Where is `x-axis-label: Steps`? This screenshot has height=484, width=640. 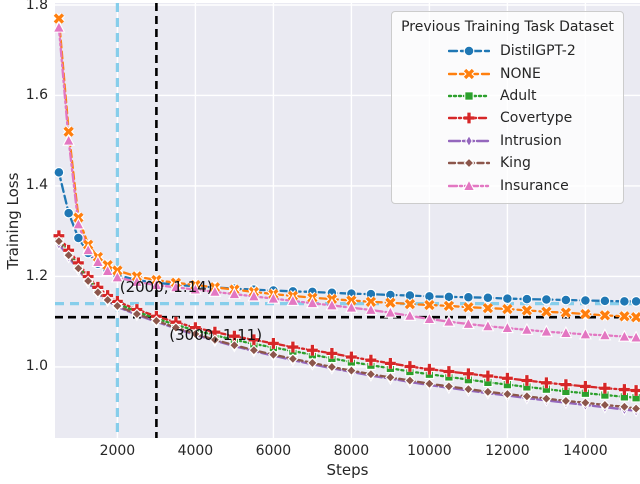
x-axis-label: Steps is located at coordinates (347, 470).